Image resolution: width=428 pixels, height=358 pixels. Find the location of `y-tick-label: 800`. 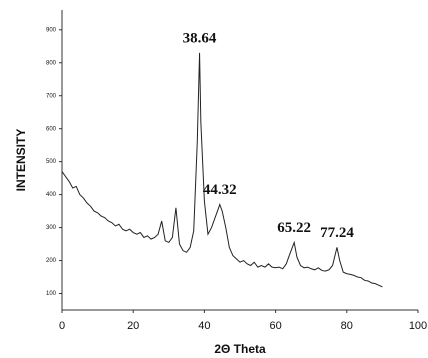

y-tick-label: 800 is located at coordinates (51, 63).